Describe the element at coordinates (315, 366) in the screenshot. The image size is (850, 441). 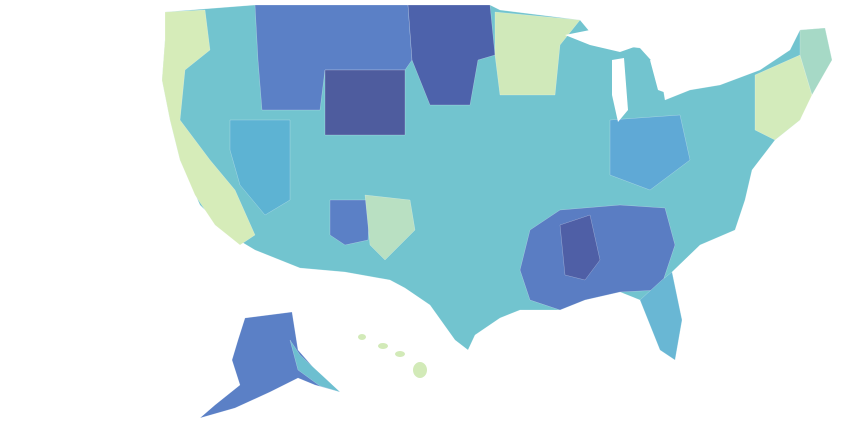
I see `alaska-southeast` at that location.